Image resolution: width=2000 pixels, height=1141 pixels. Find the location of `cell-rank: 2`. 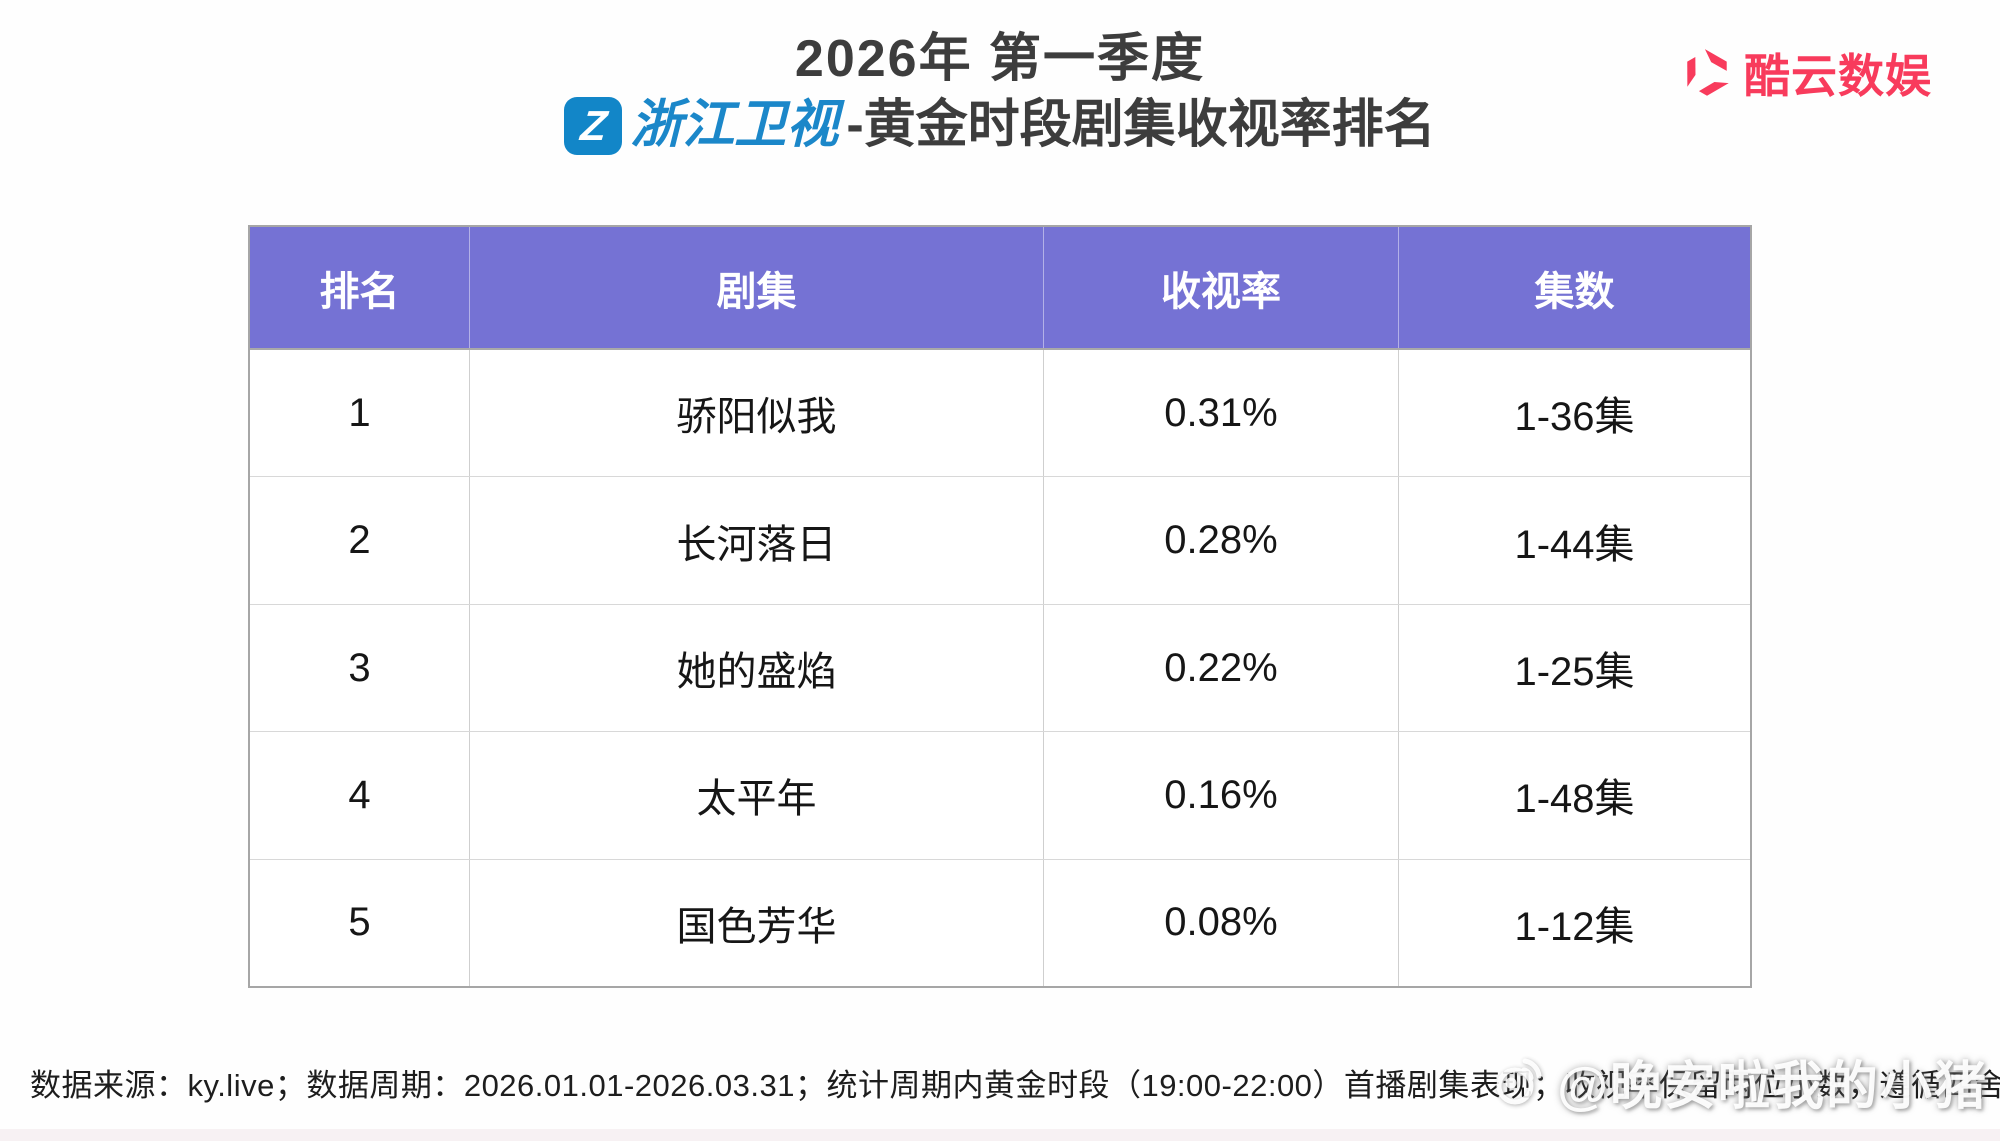

cell-rank: 2 is located at coordinates (360, 540).